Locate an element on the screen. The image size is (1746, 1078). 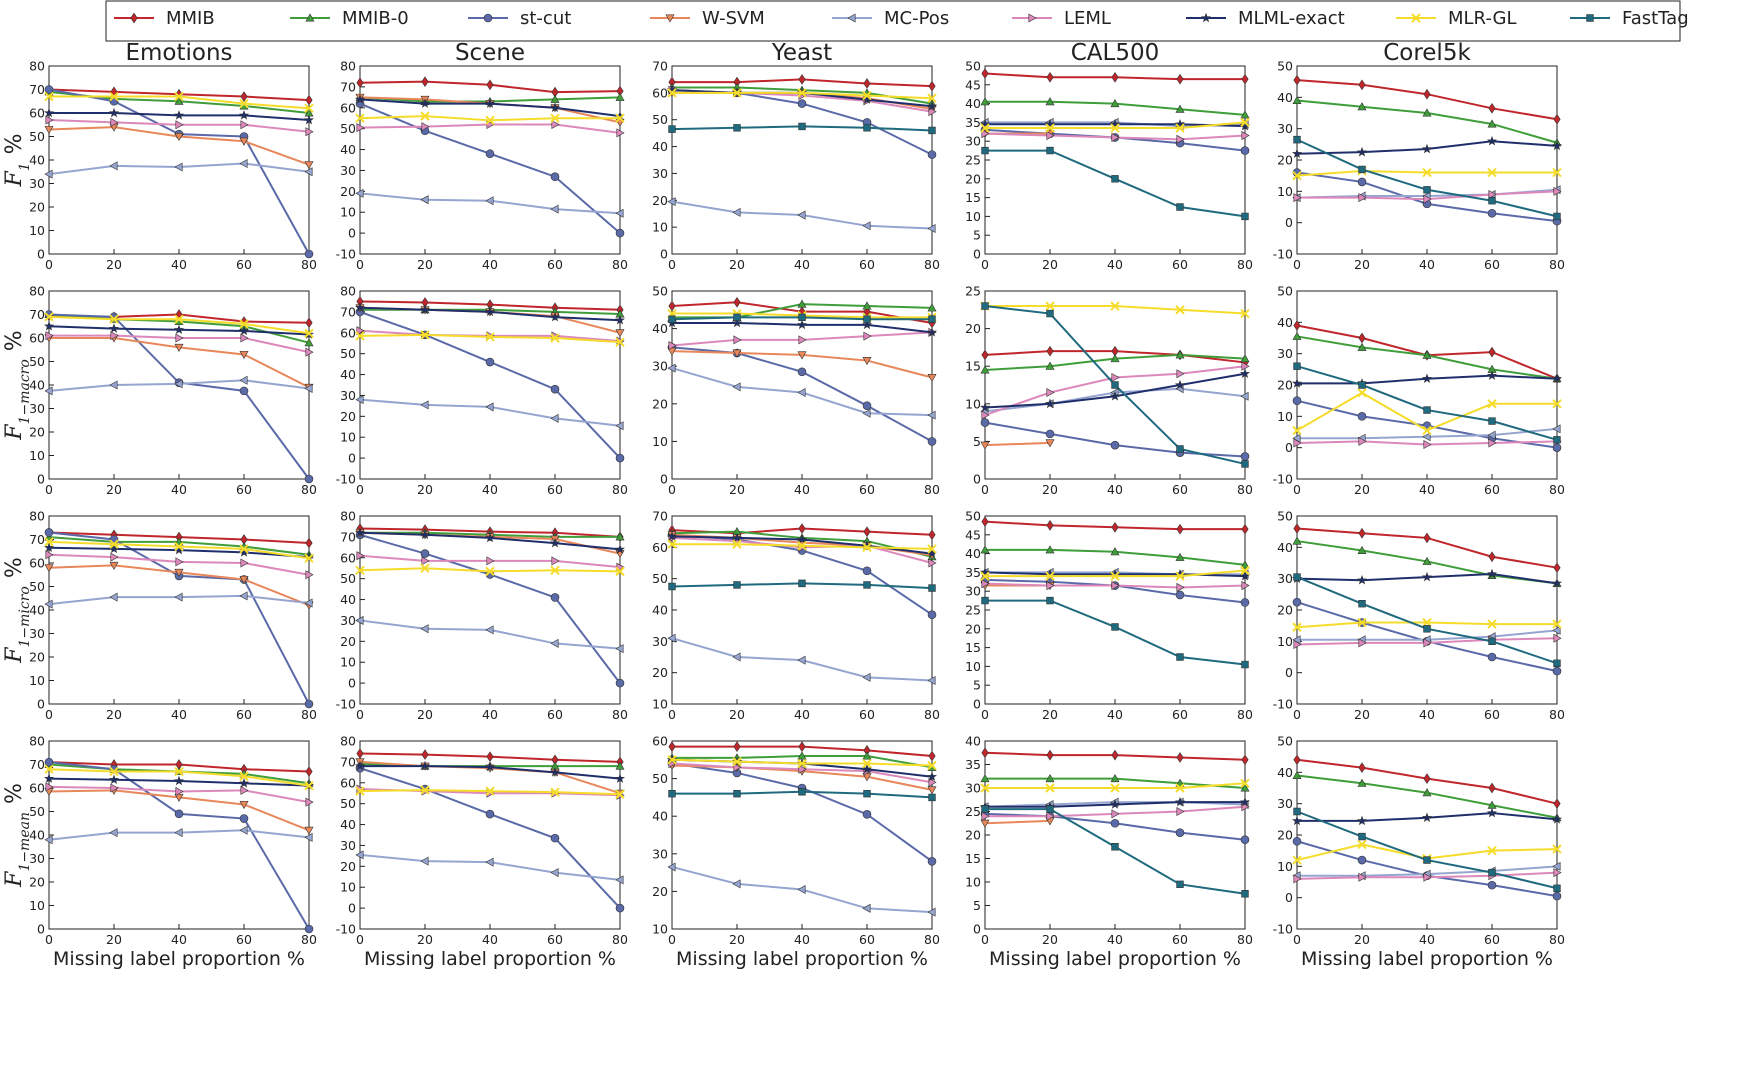
y-tick-label: 60 is located at coordinates (660, 92).